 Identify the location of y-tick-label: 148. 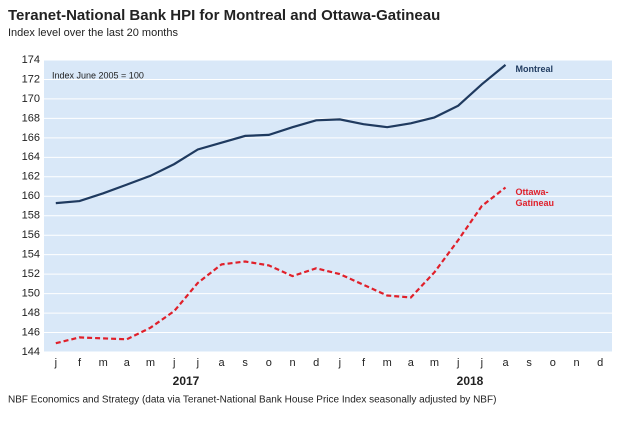
(31, 313).